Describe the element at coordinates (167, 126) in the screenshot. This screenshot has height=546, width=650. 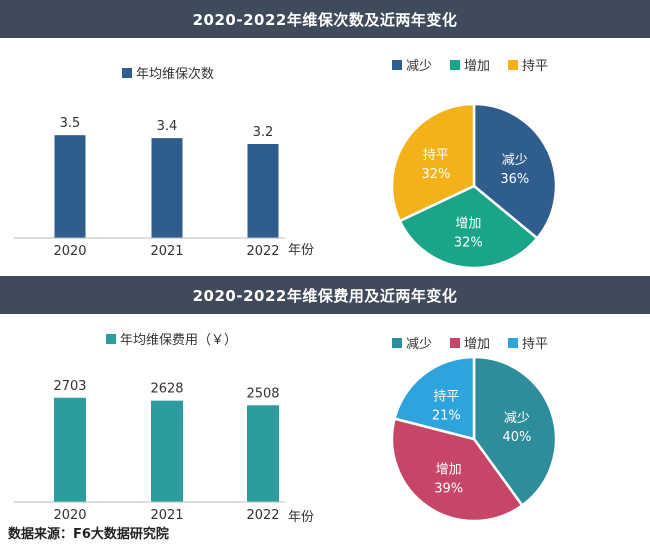
I see `bar-chart-1-value-label: 3.4` at that location.